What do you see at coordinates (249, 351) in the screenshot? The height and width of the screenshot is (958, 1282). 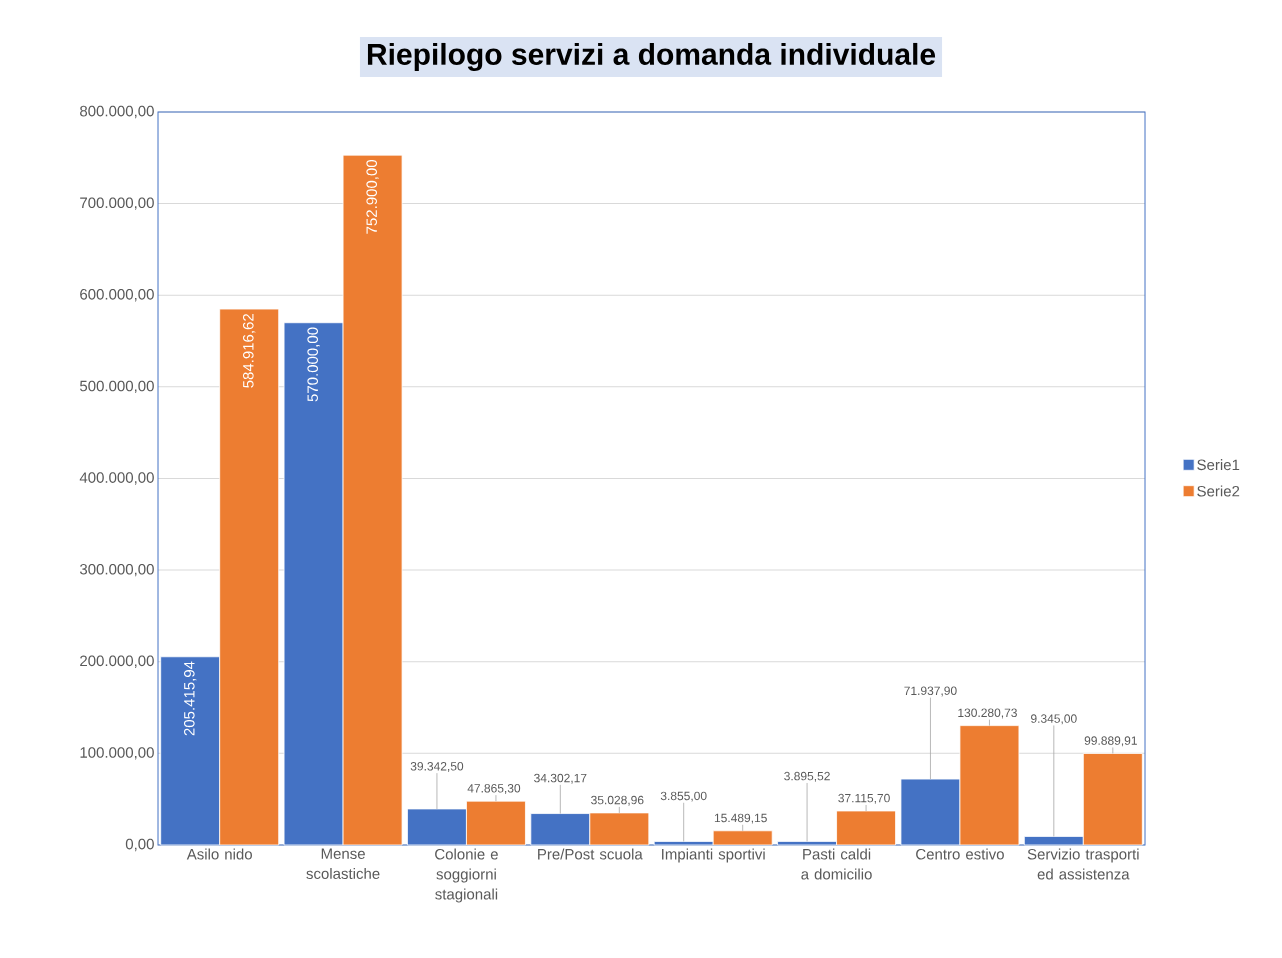 I see `data-label: 584.916,62` at bounding box center [249, 351].